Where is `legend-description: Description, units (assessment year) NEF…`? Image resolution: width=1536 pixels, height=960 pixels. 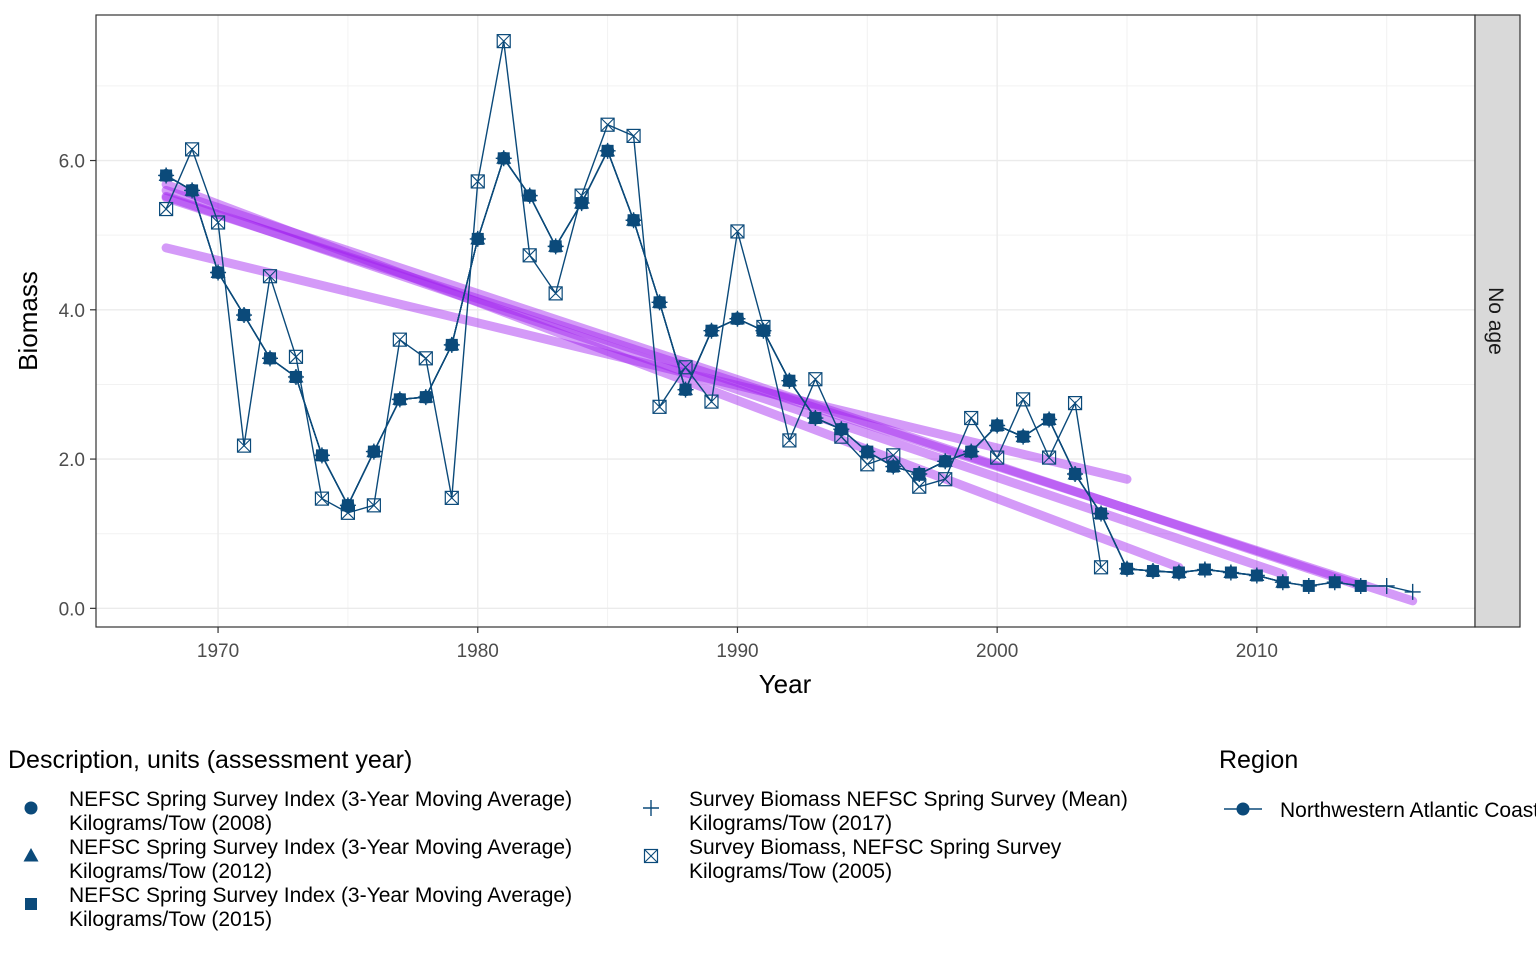
legend-description: Description, units (assessment year) NEF… is located at coordinates (568, 838).